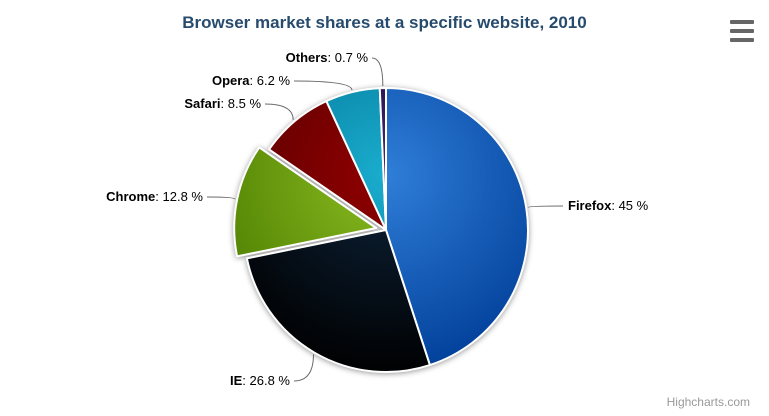  Describe the element at coordinates (545, 206) in the screenshot. I see `connector-firefox` at that location.